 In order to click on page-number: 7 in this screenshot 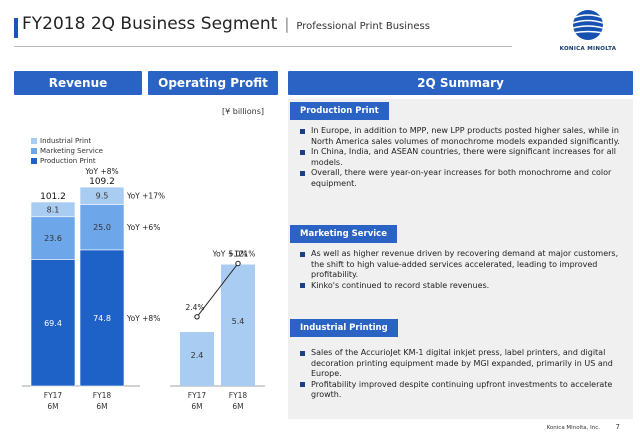, I will do `click(617, 427)`.